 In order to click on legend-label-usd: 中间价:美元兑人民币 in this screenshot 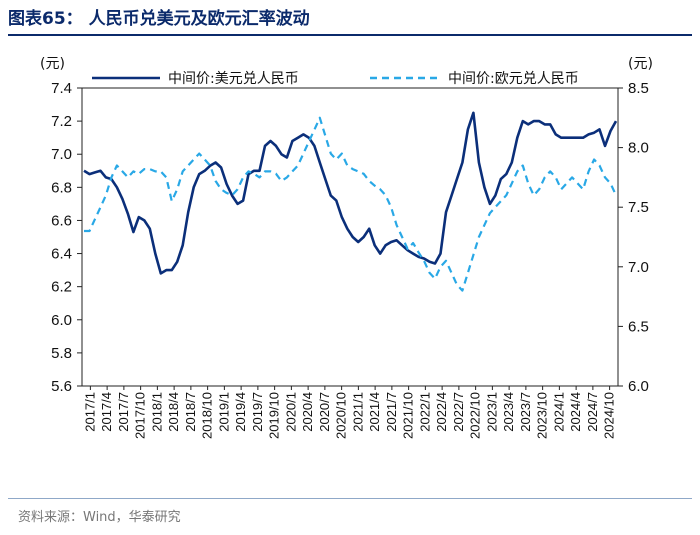, I will do `click(233, 79)`.